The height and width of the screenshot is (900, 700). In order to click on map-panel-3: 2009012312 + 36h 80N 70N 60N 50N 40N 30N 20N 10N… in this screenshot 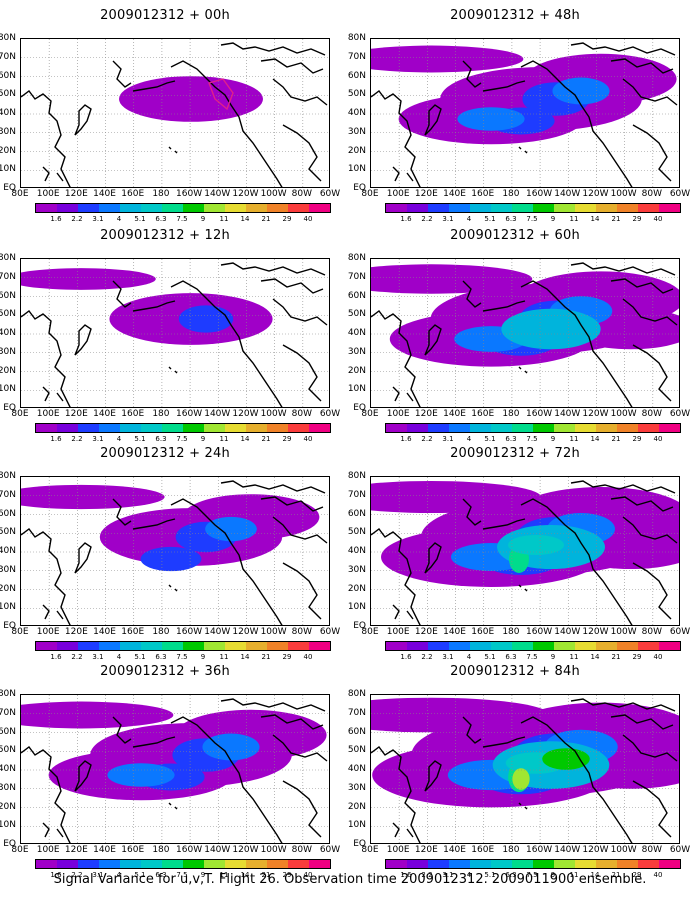, I will do `click(170, 771)`.